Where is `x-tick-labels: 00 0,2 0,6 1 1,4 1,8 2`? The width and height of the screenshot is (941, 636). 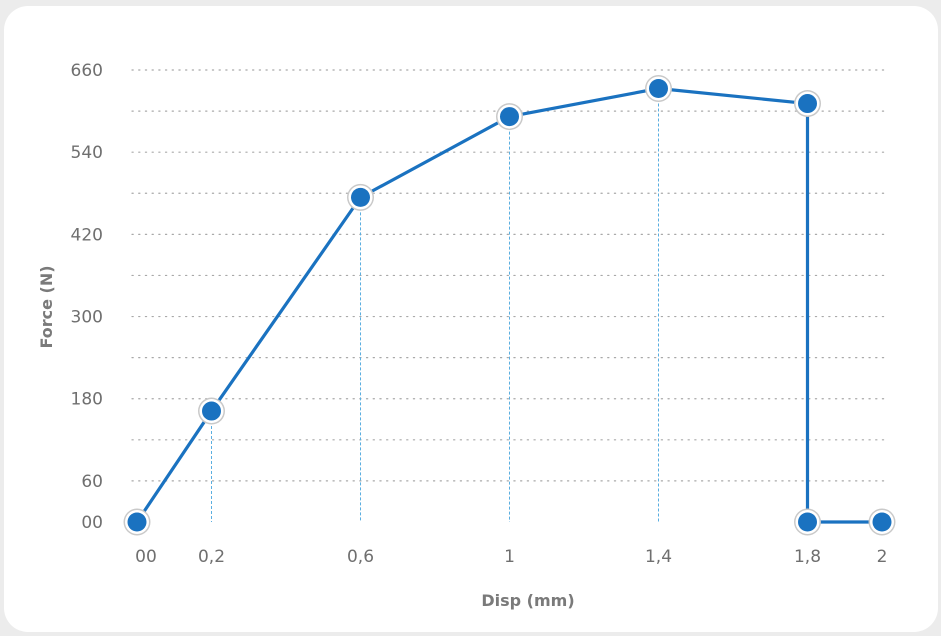 x-tick-labels: 00 0,2 0,6 1 1,4 1,8 2 is located at coordinates (511, 557).